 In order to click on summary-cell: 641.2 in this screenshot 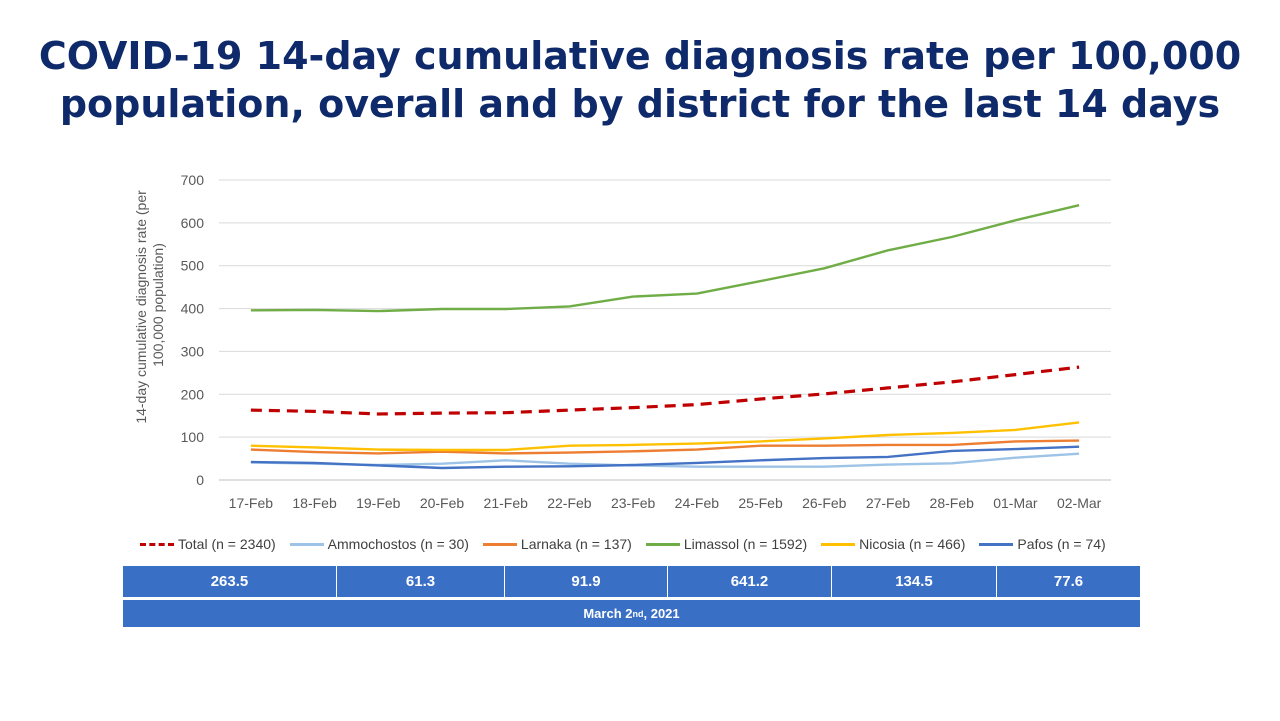, I will do `click(750, 581)`.